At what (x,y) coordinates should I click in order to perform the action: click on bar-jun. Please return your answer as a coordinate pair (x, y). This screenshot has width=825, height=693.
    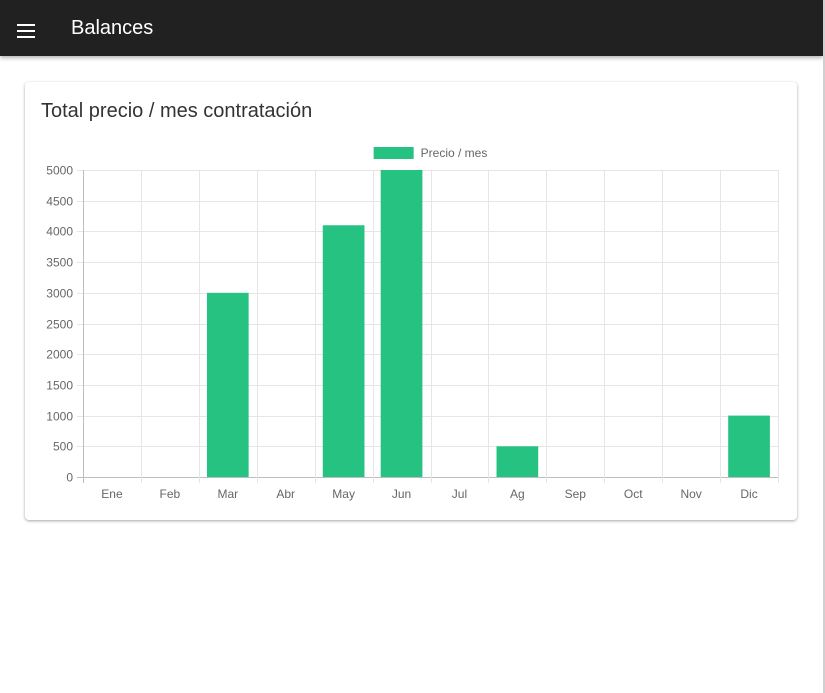
    Looking at the image, I should click on (401, 323).